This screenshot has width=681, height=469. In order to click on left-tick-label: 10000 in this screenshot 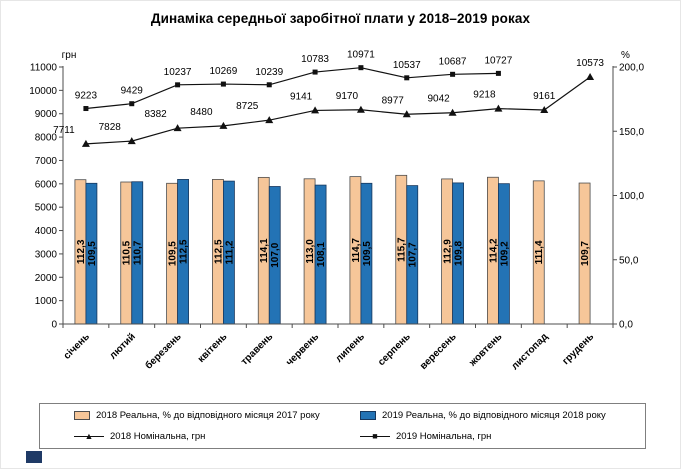, I will do `click(43, 91)`.